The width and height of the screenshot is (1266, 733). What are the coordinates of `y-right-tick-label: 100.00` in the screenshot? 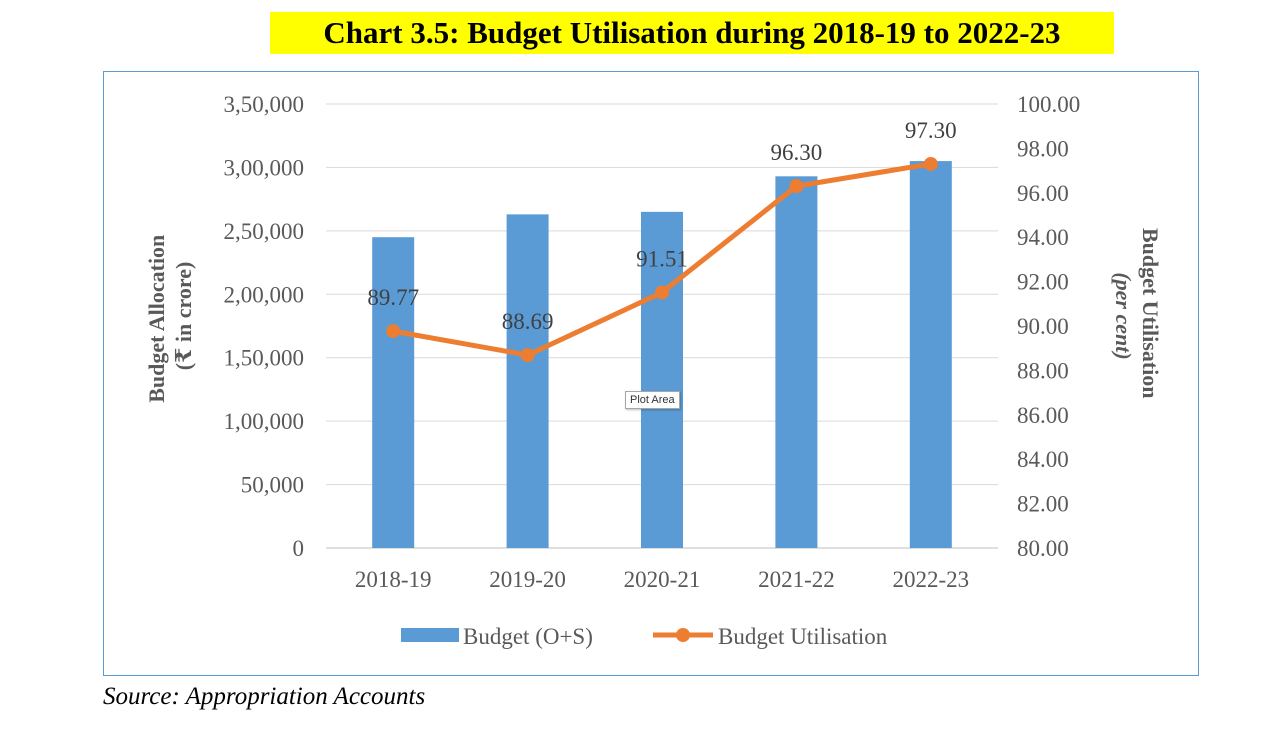 It's located at (1048, 104).